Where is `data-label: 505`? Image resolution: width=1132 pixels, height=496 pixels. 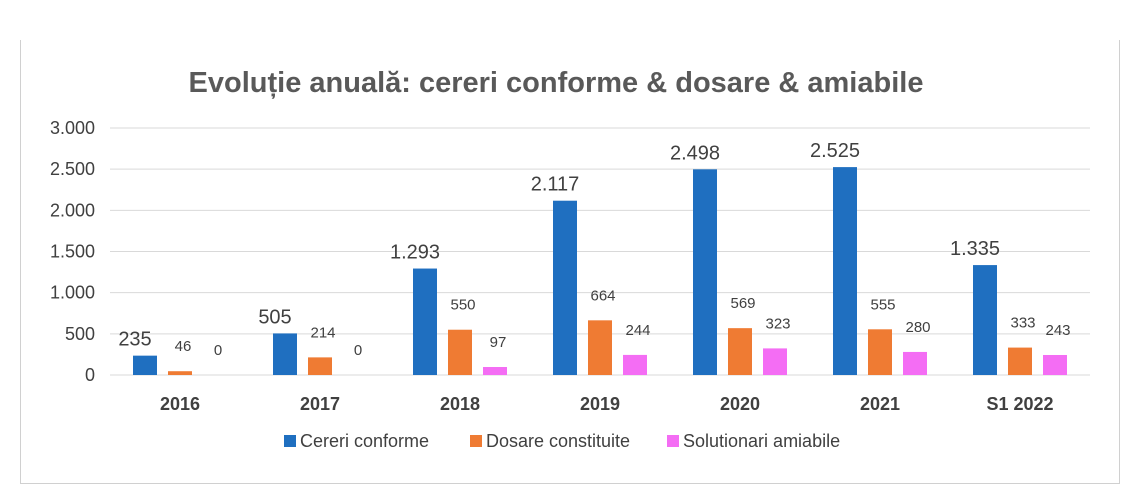 data-label: 505 is located at coordinates (274, 317).